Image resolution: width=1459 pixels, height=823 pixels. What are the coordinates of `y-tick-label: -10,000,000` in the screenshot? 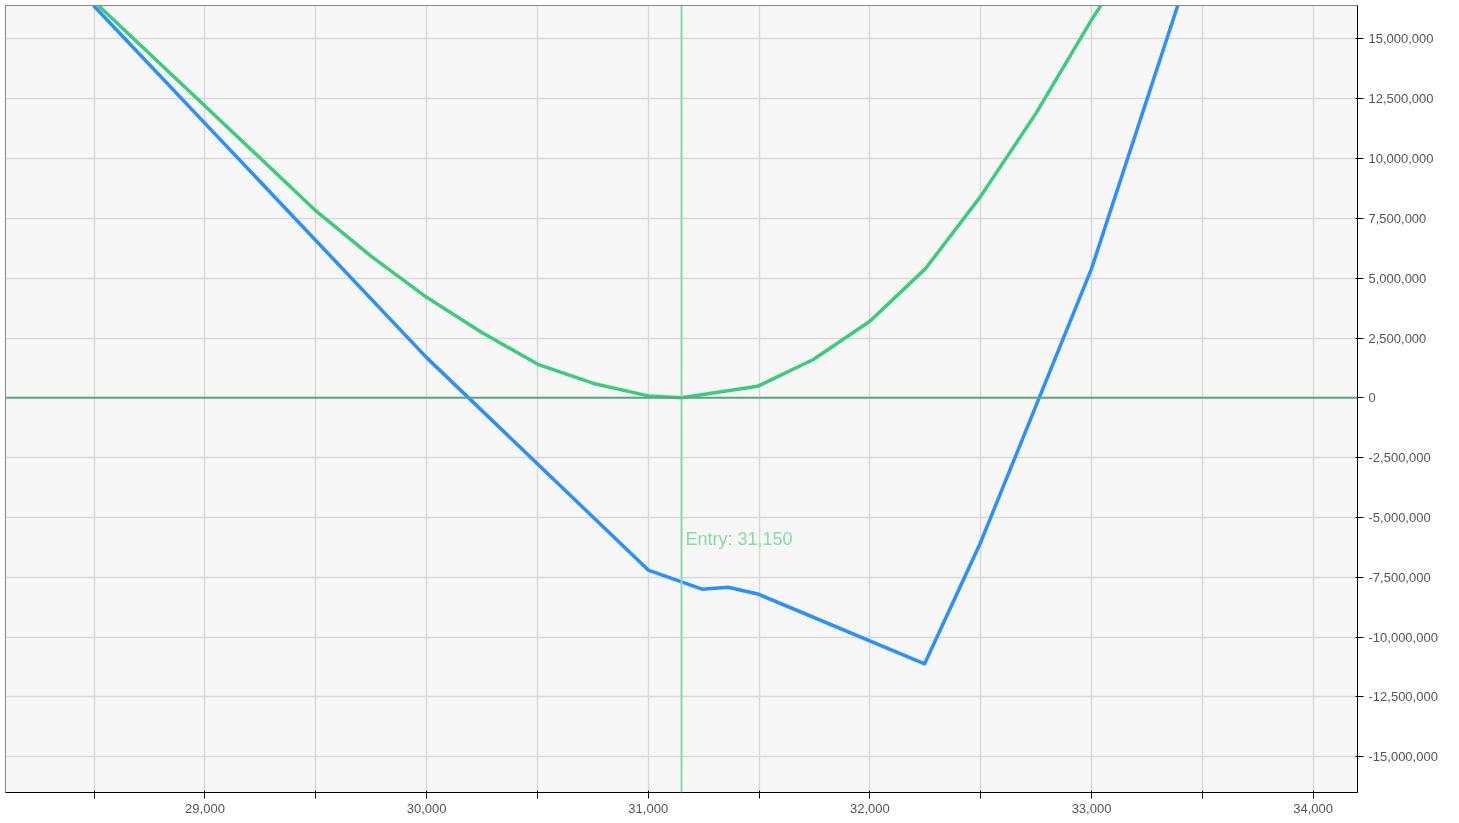 It's located at (1403, 637).